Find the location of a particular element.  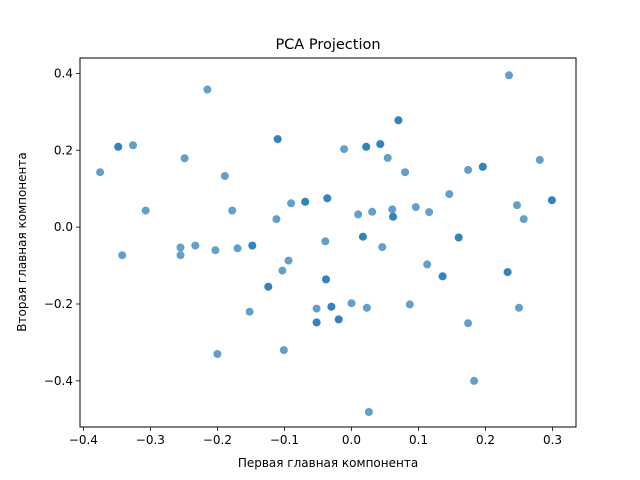

x-axis-ticks: −0.4 −0.3 −0.2 −0.1 0.0 0.1 0.2 0.3 is located at coordinates (315, 437).